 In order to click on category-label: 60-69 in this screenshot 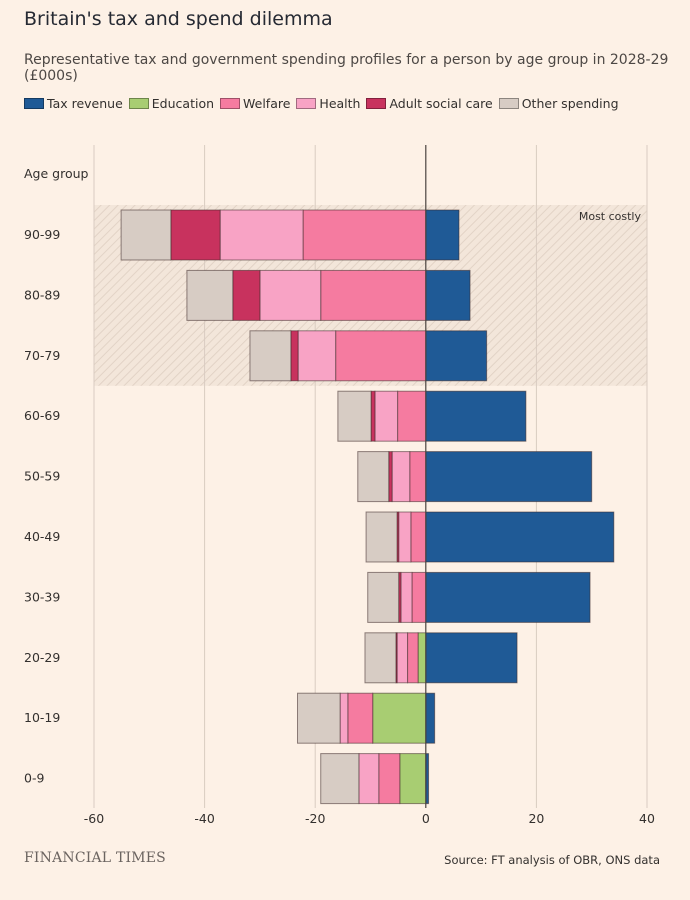, I will do `click(42, 415)`.